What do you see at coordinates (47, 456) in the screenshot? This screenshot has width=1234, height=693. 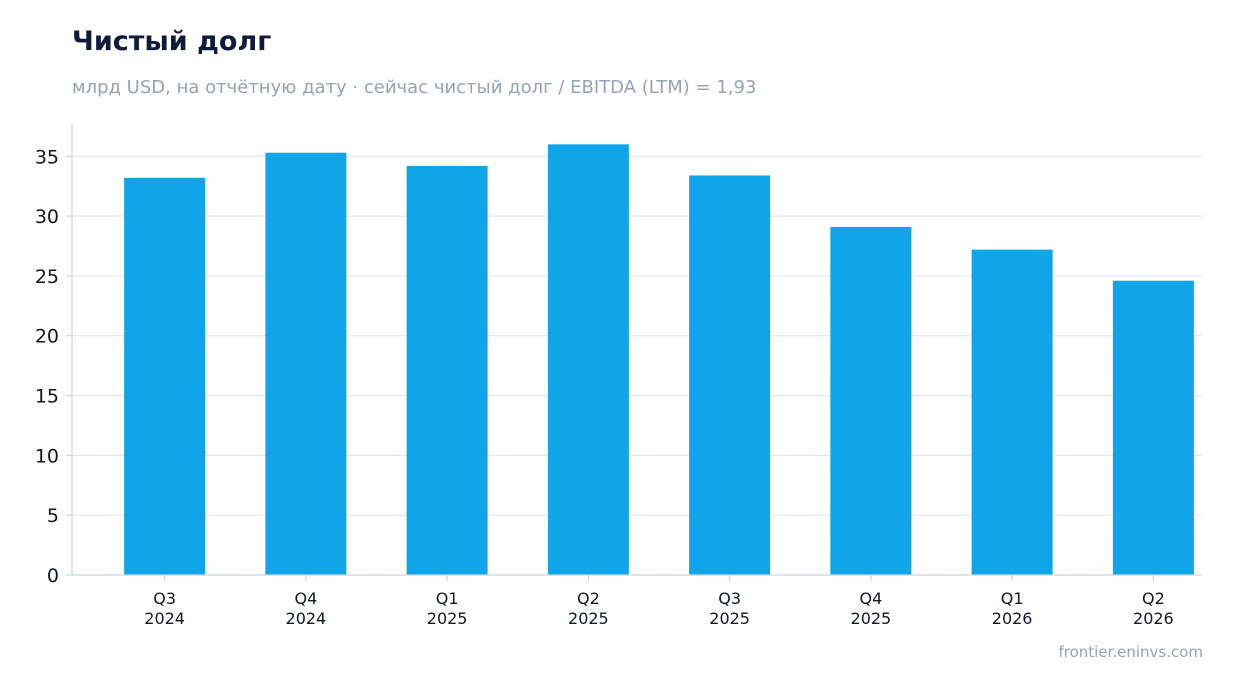 I see `y-tick-label: 10` at bounding box center [47, 456].